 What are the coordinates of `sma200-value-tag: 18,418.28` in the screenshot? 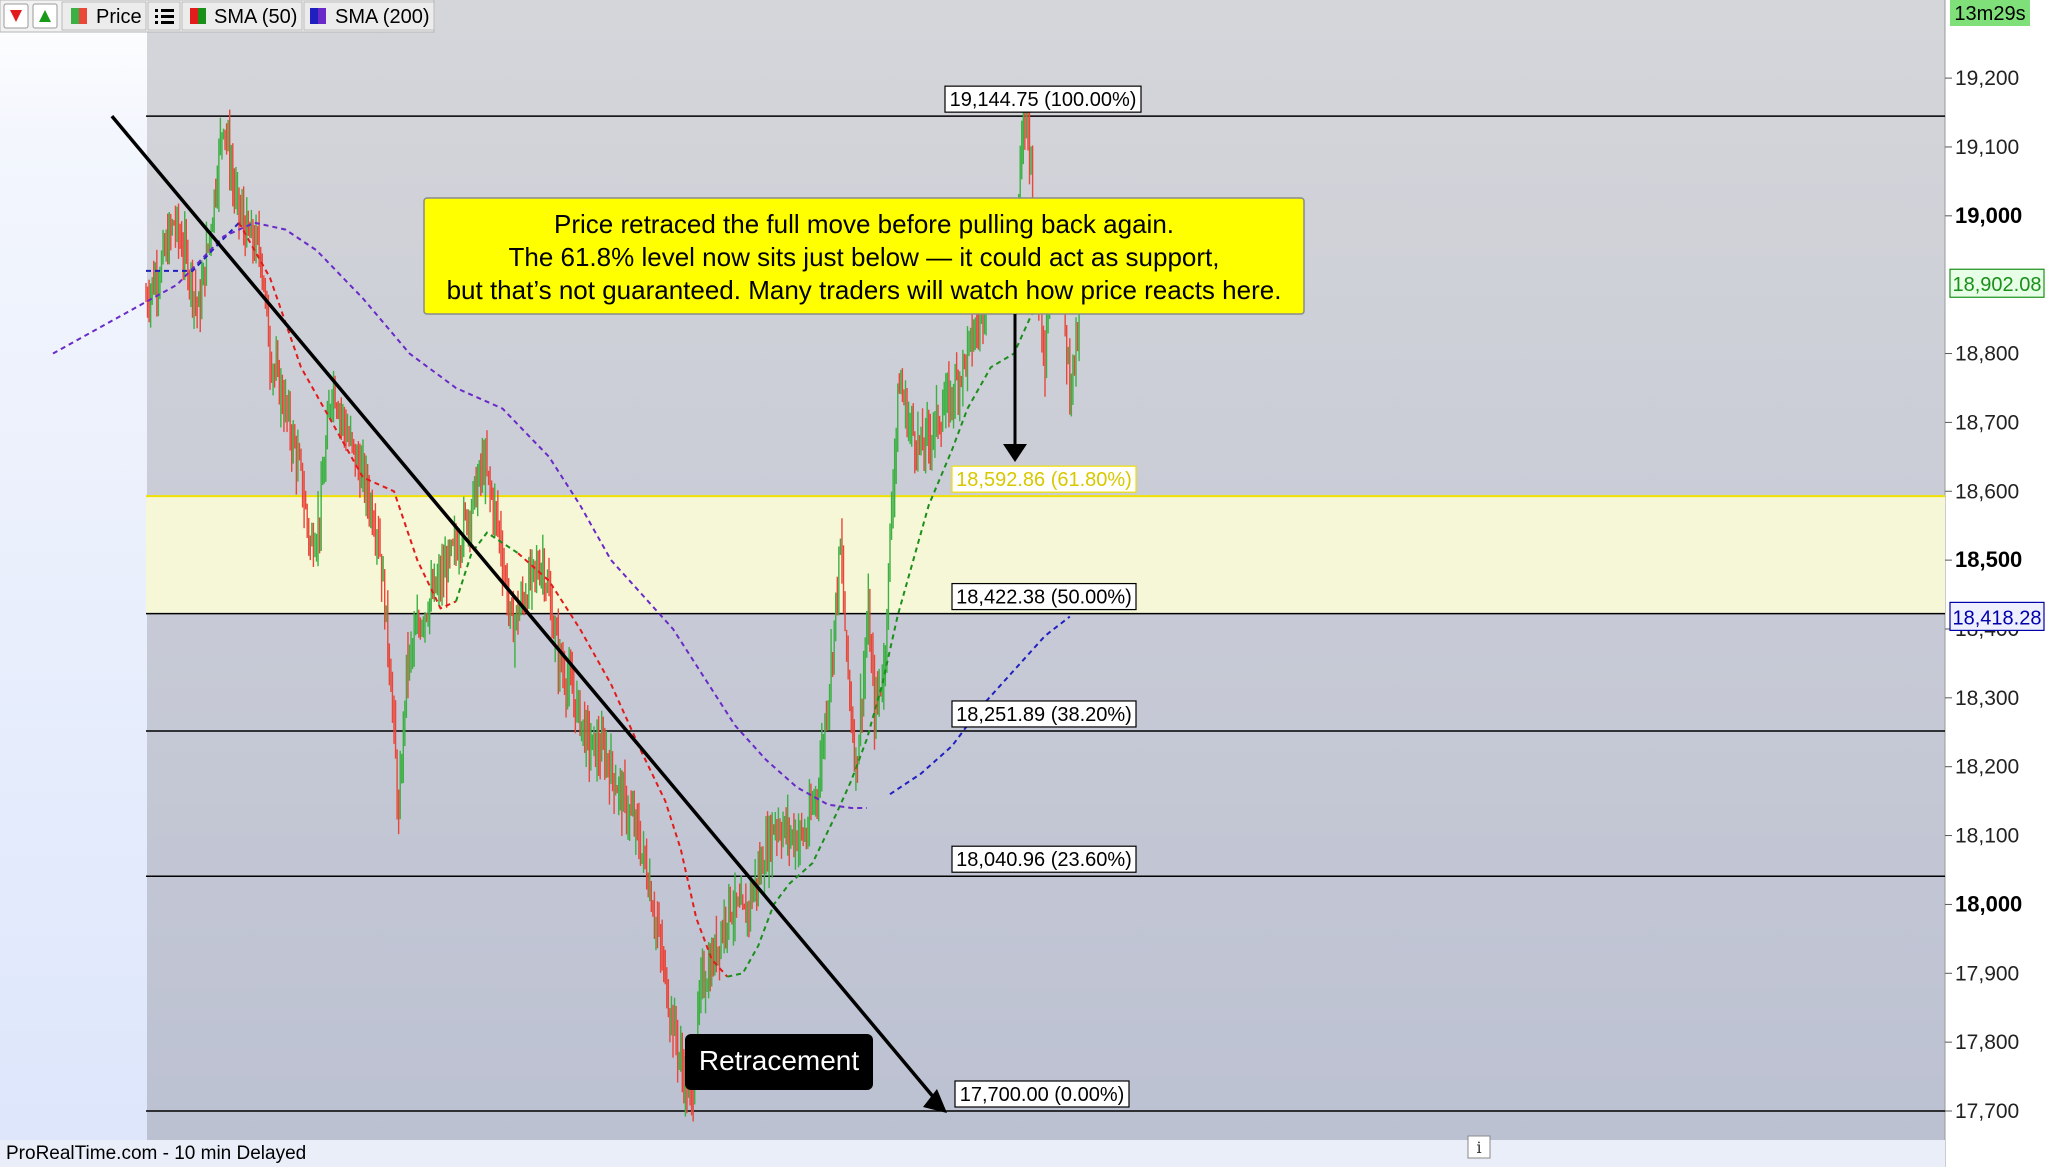 It's located at (1997, 616).